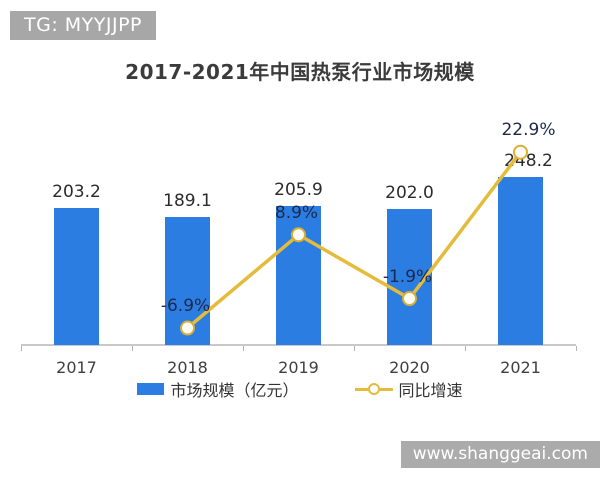  Describe the element at coordinates (185, 306) in the screenshot. I see `growth-label-2018: -6.9%` at that location.